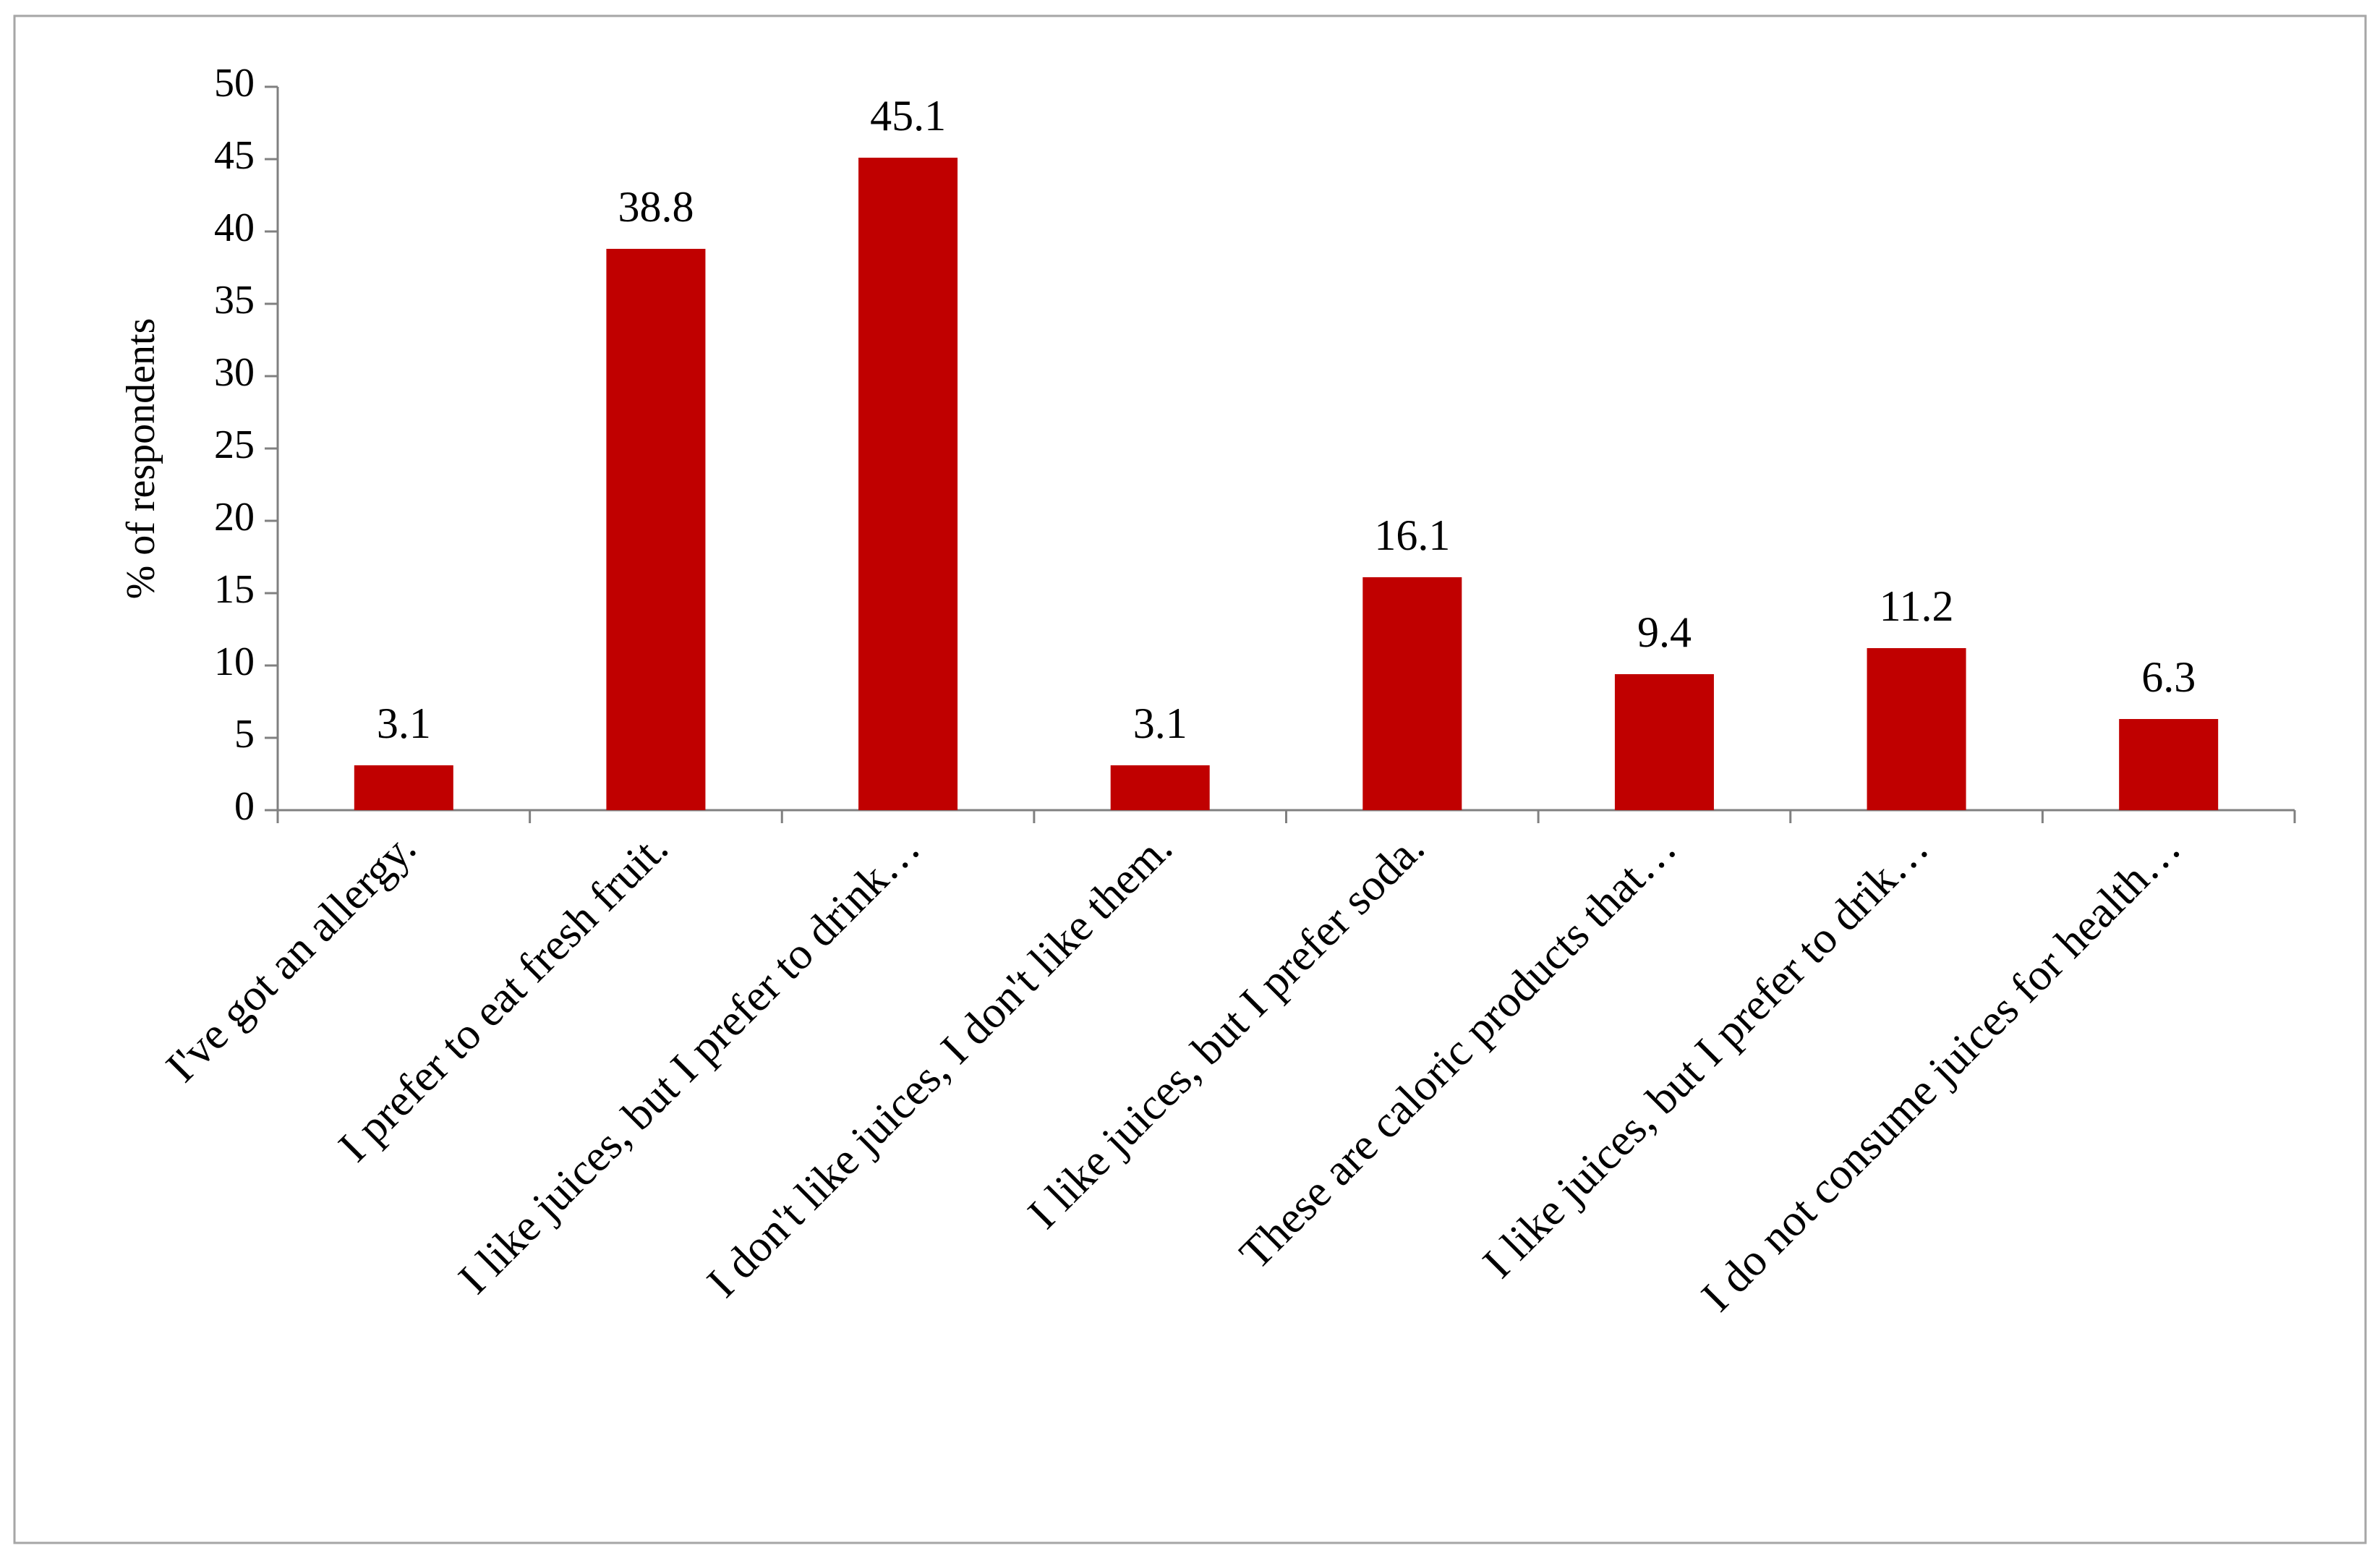 This screenshot has width=2380, height=1561. Describe the element at coordinates (234, 227) in the screenshot. I see `y-tick-label: 40` at that location.